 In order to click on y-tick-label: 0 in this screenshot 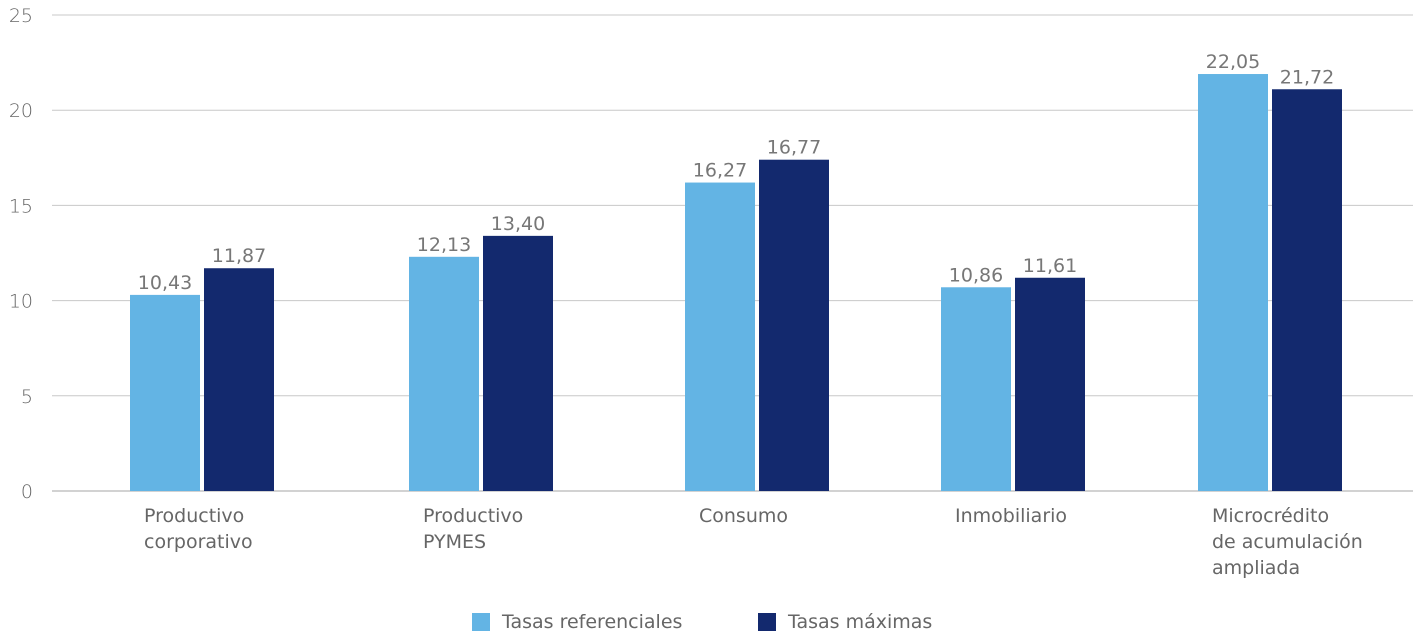, I will do `click(27, 492)`.